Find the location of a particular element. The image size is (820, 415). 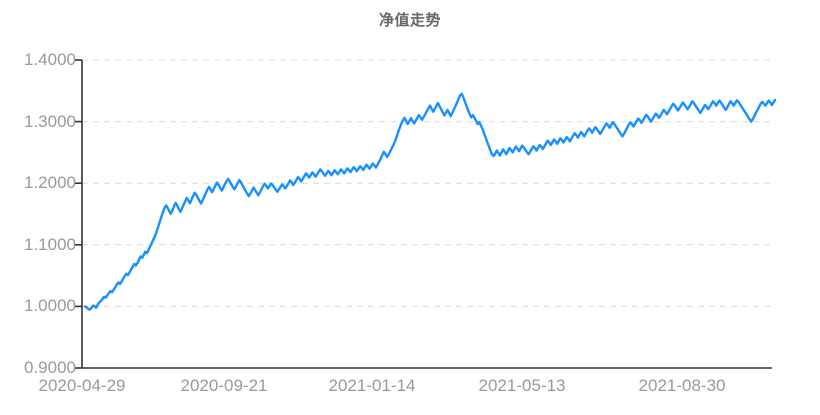

x-axis-tick-label: 2021-05-13 is located at coordinates (522, 385).